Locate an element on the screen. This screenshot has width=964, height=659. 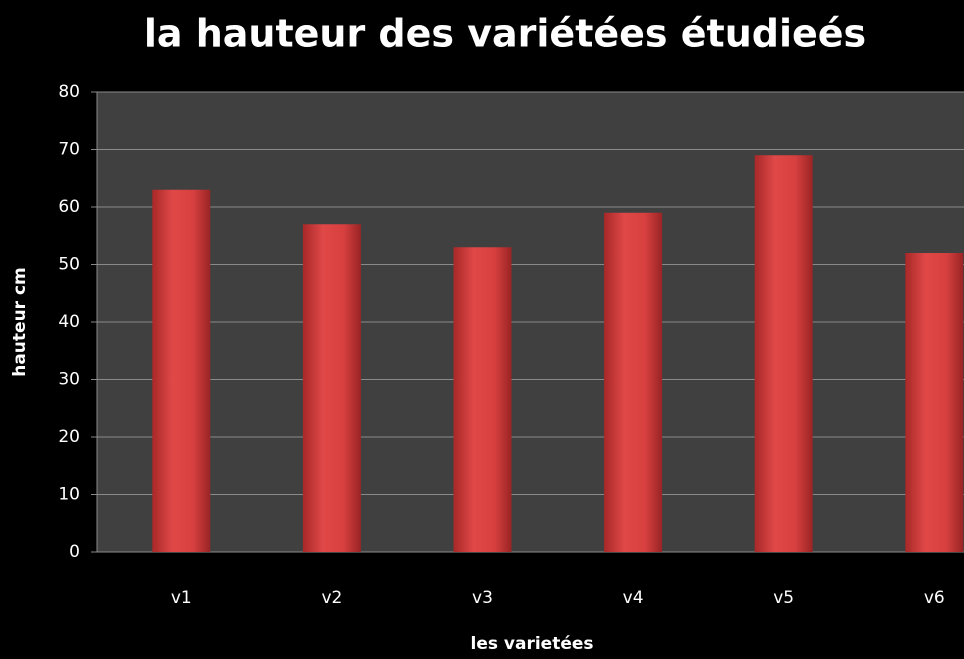
x-tick-label: v1 is located at coordinates (181, 598).